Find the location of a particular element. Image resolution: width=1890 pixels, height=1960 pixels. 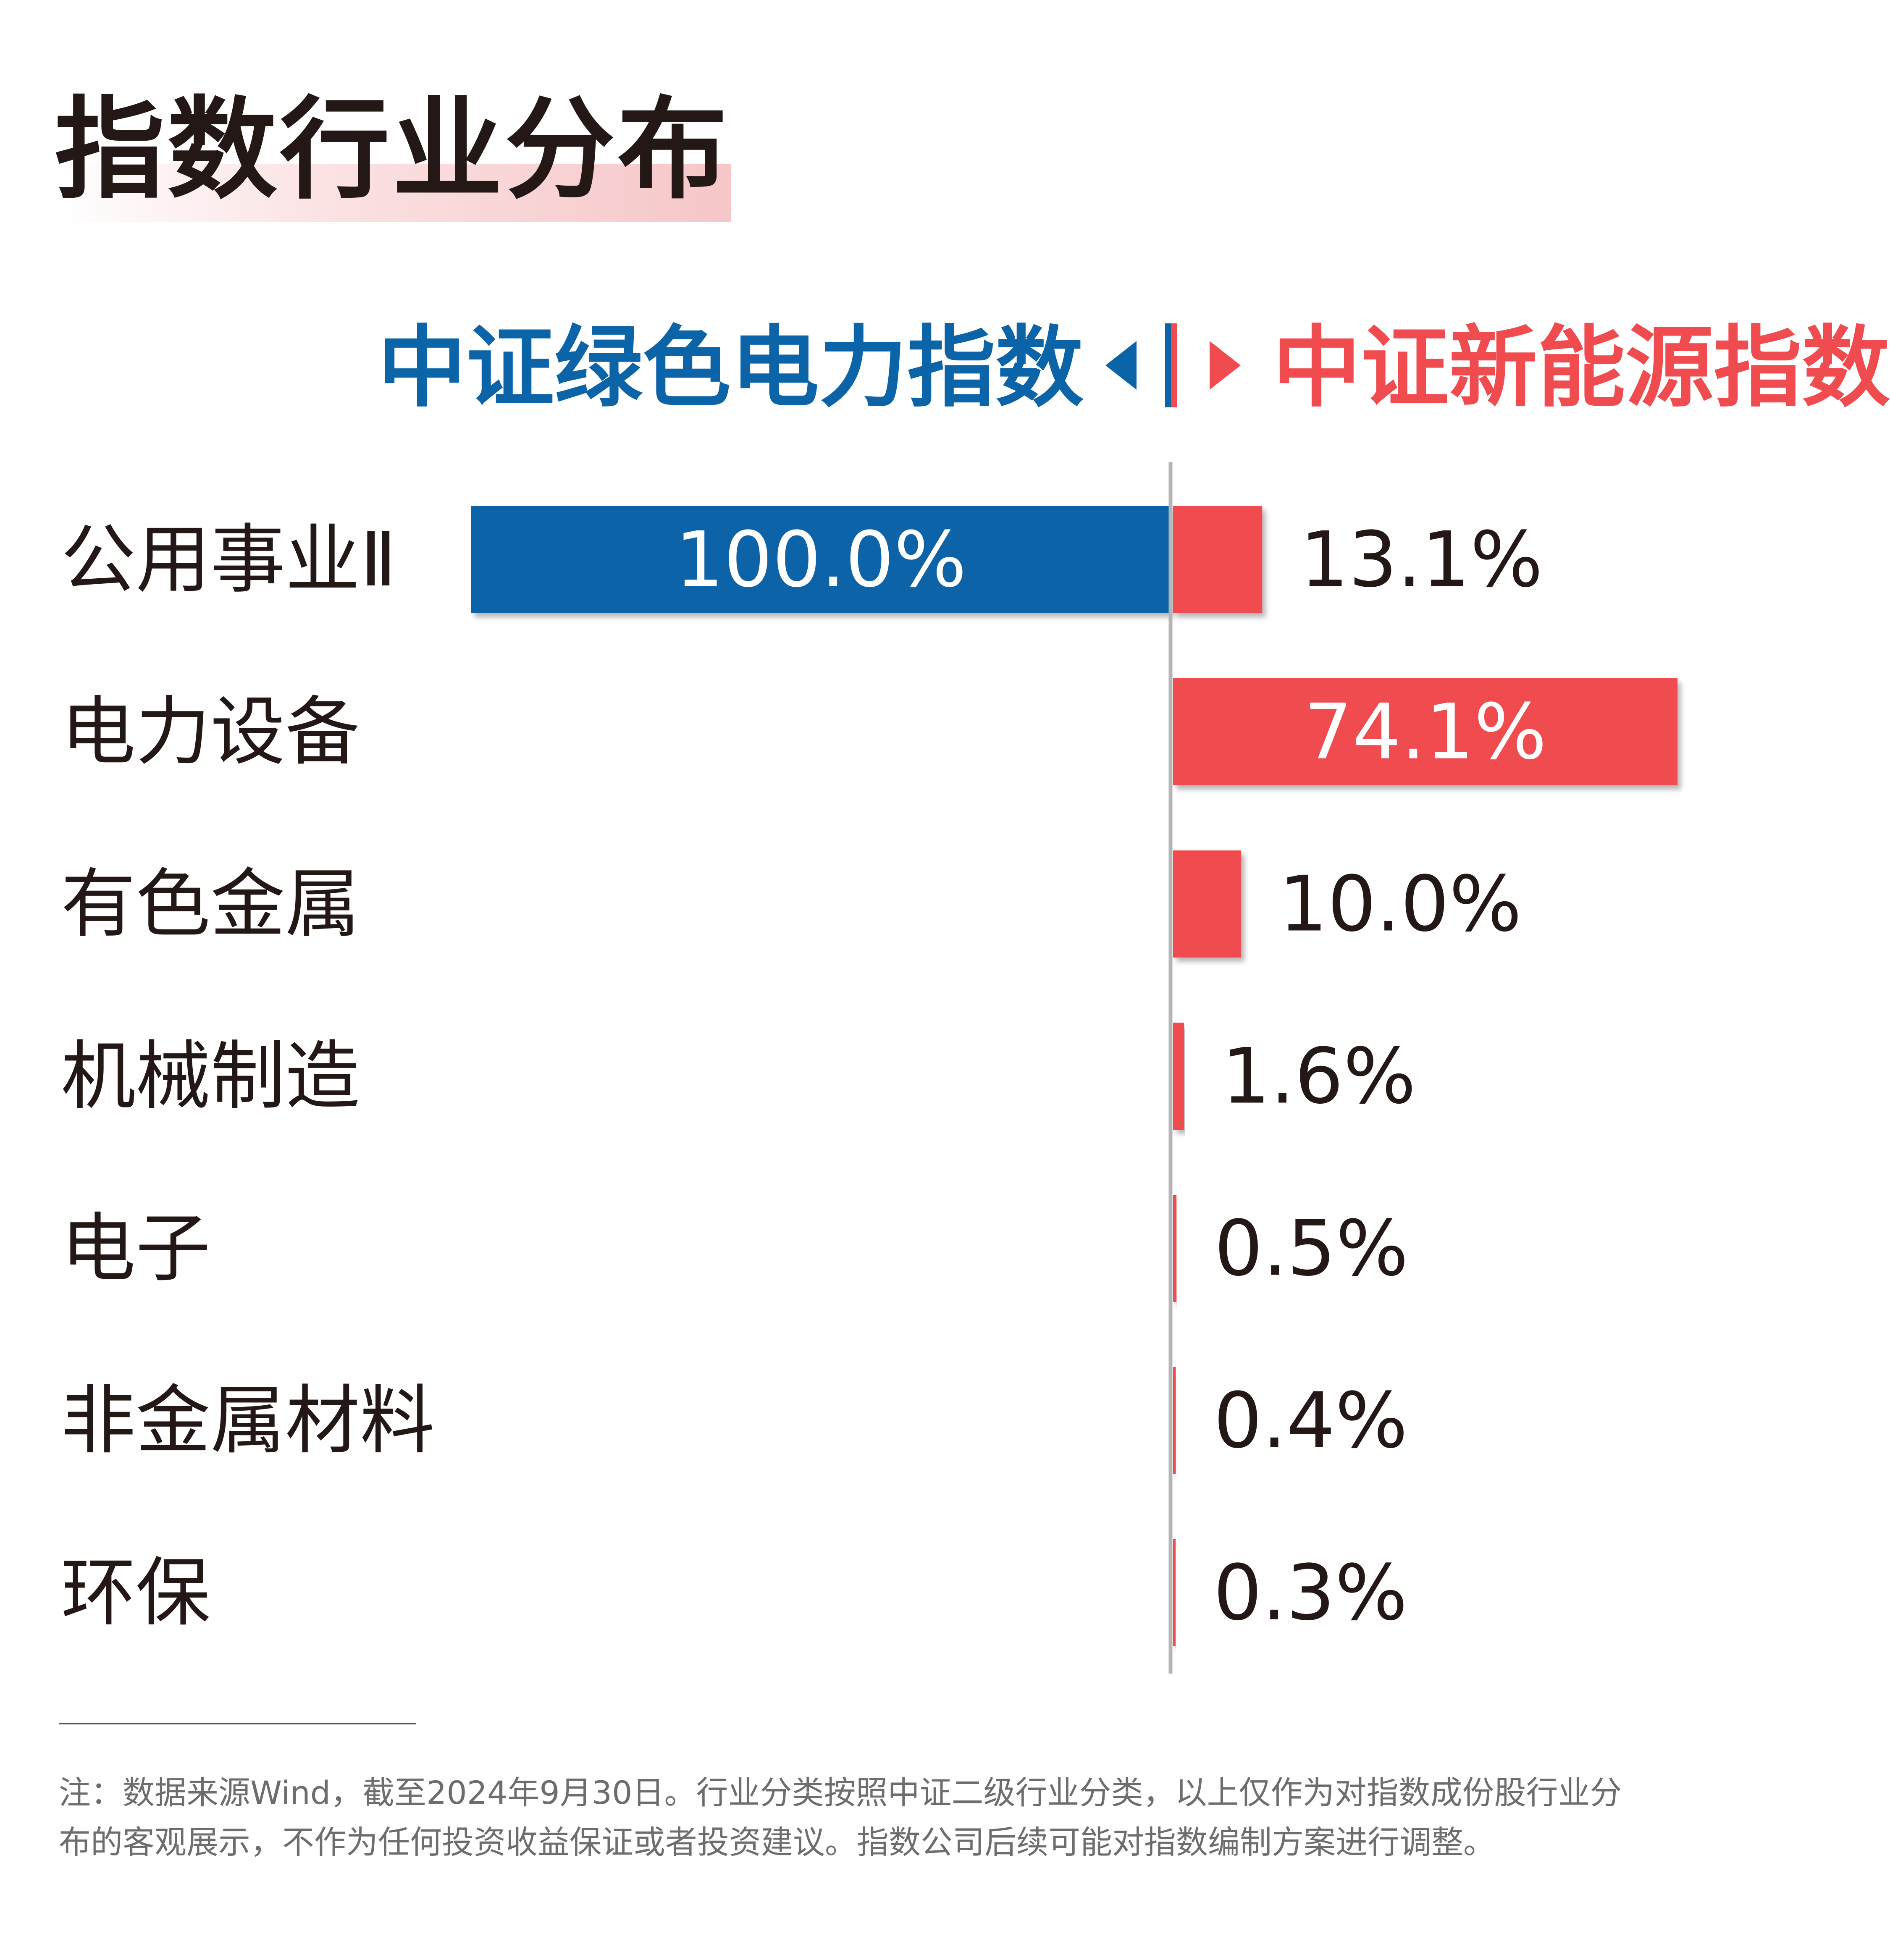

bar-right-value-label: 74.1% is located at coordinates (1425, 732).